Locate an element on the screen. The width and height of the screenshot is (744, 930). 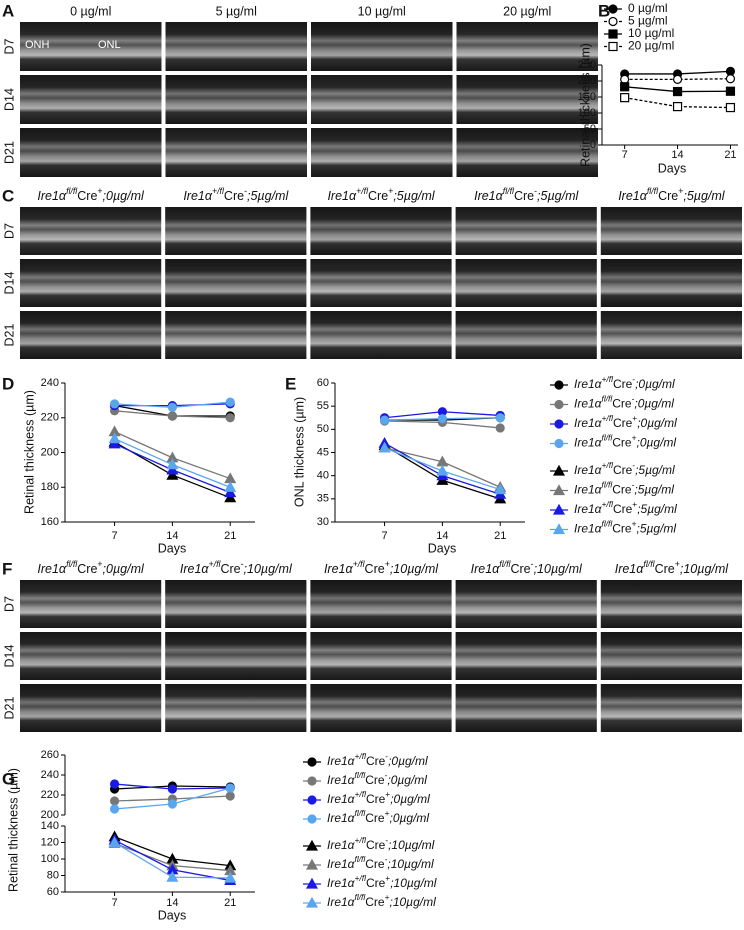
column-label: 10 µg/ml is located at coordinates (382, 11).